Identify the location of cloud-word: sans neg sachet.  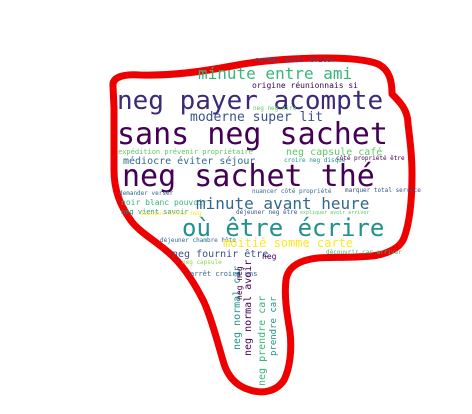
(252, 134).